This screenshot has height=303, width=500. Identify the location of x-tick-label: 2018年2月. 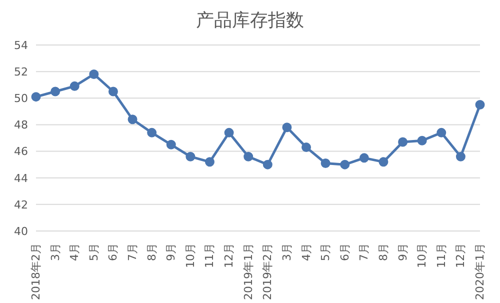
(36, 271).